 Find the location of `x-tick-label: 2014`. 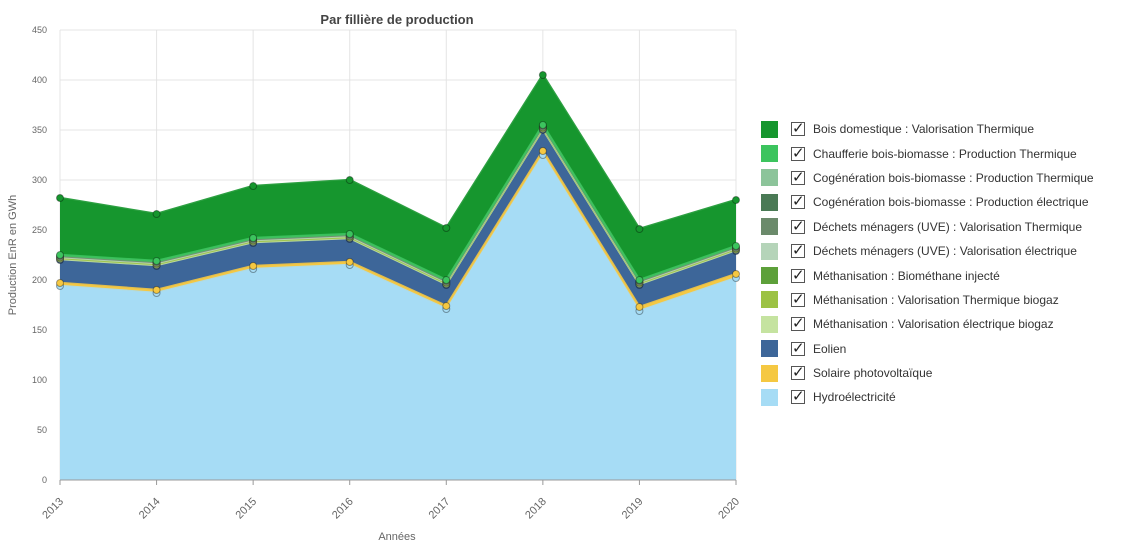

x-tick-label: 2014 is located at coordinates (150, 509).